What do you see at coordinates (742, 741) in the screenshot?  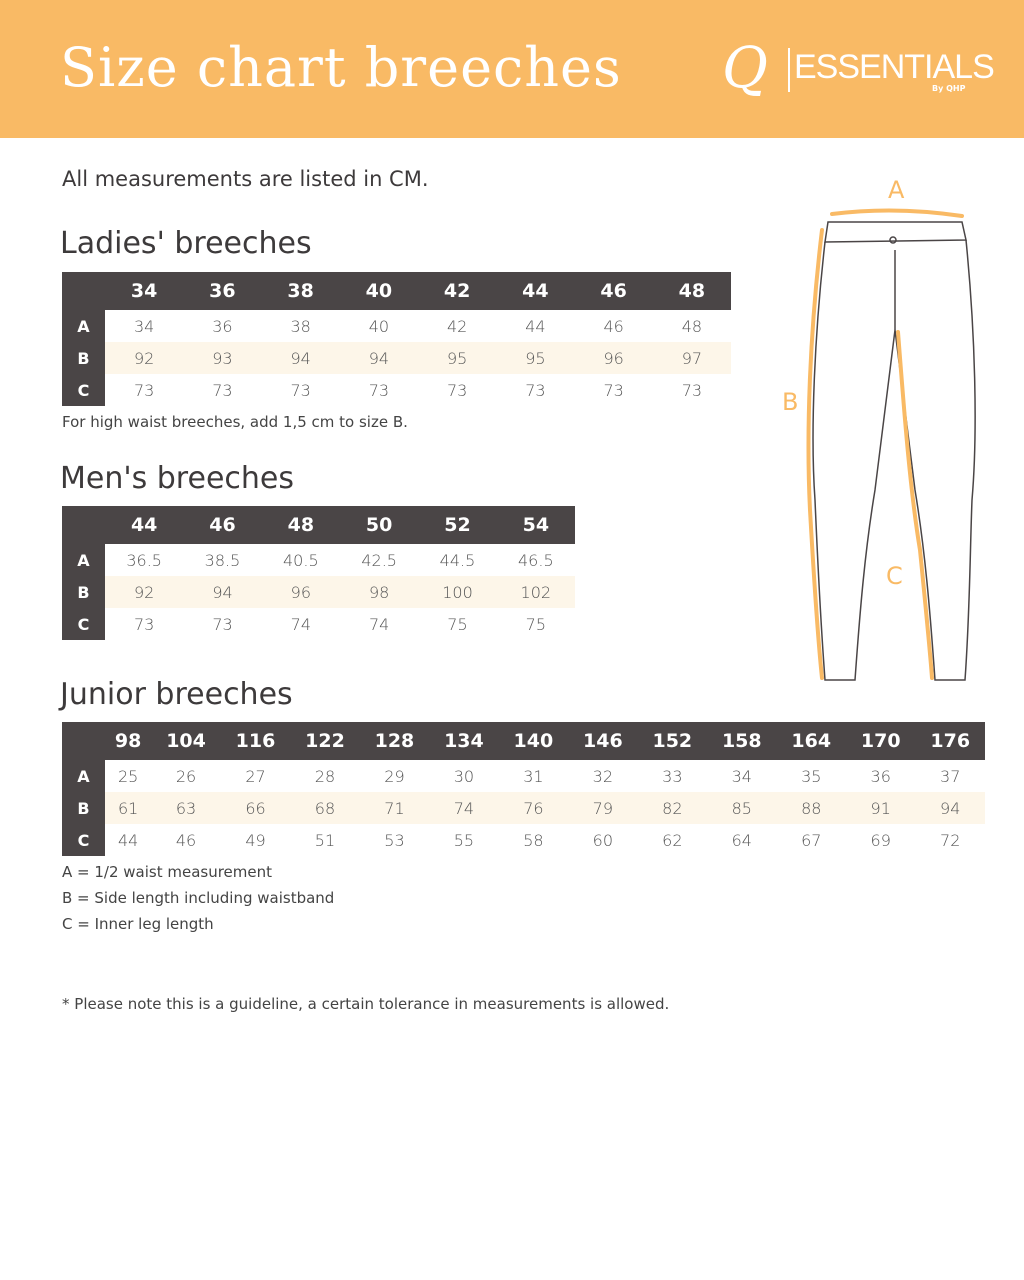 I see `size-header: 158` at bounding box center [742, 741].